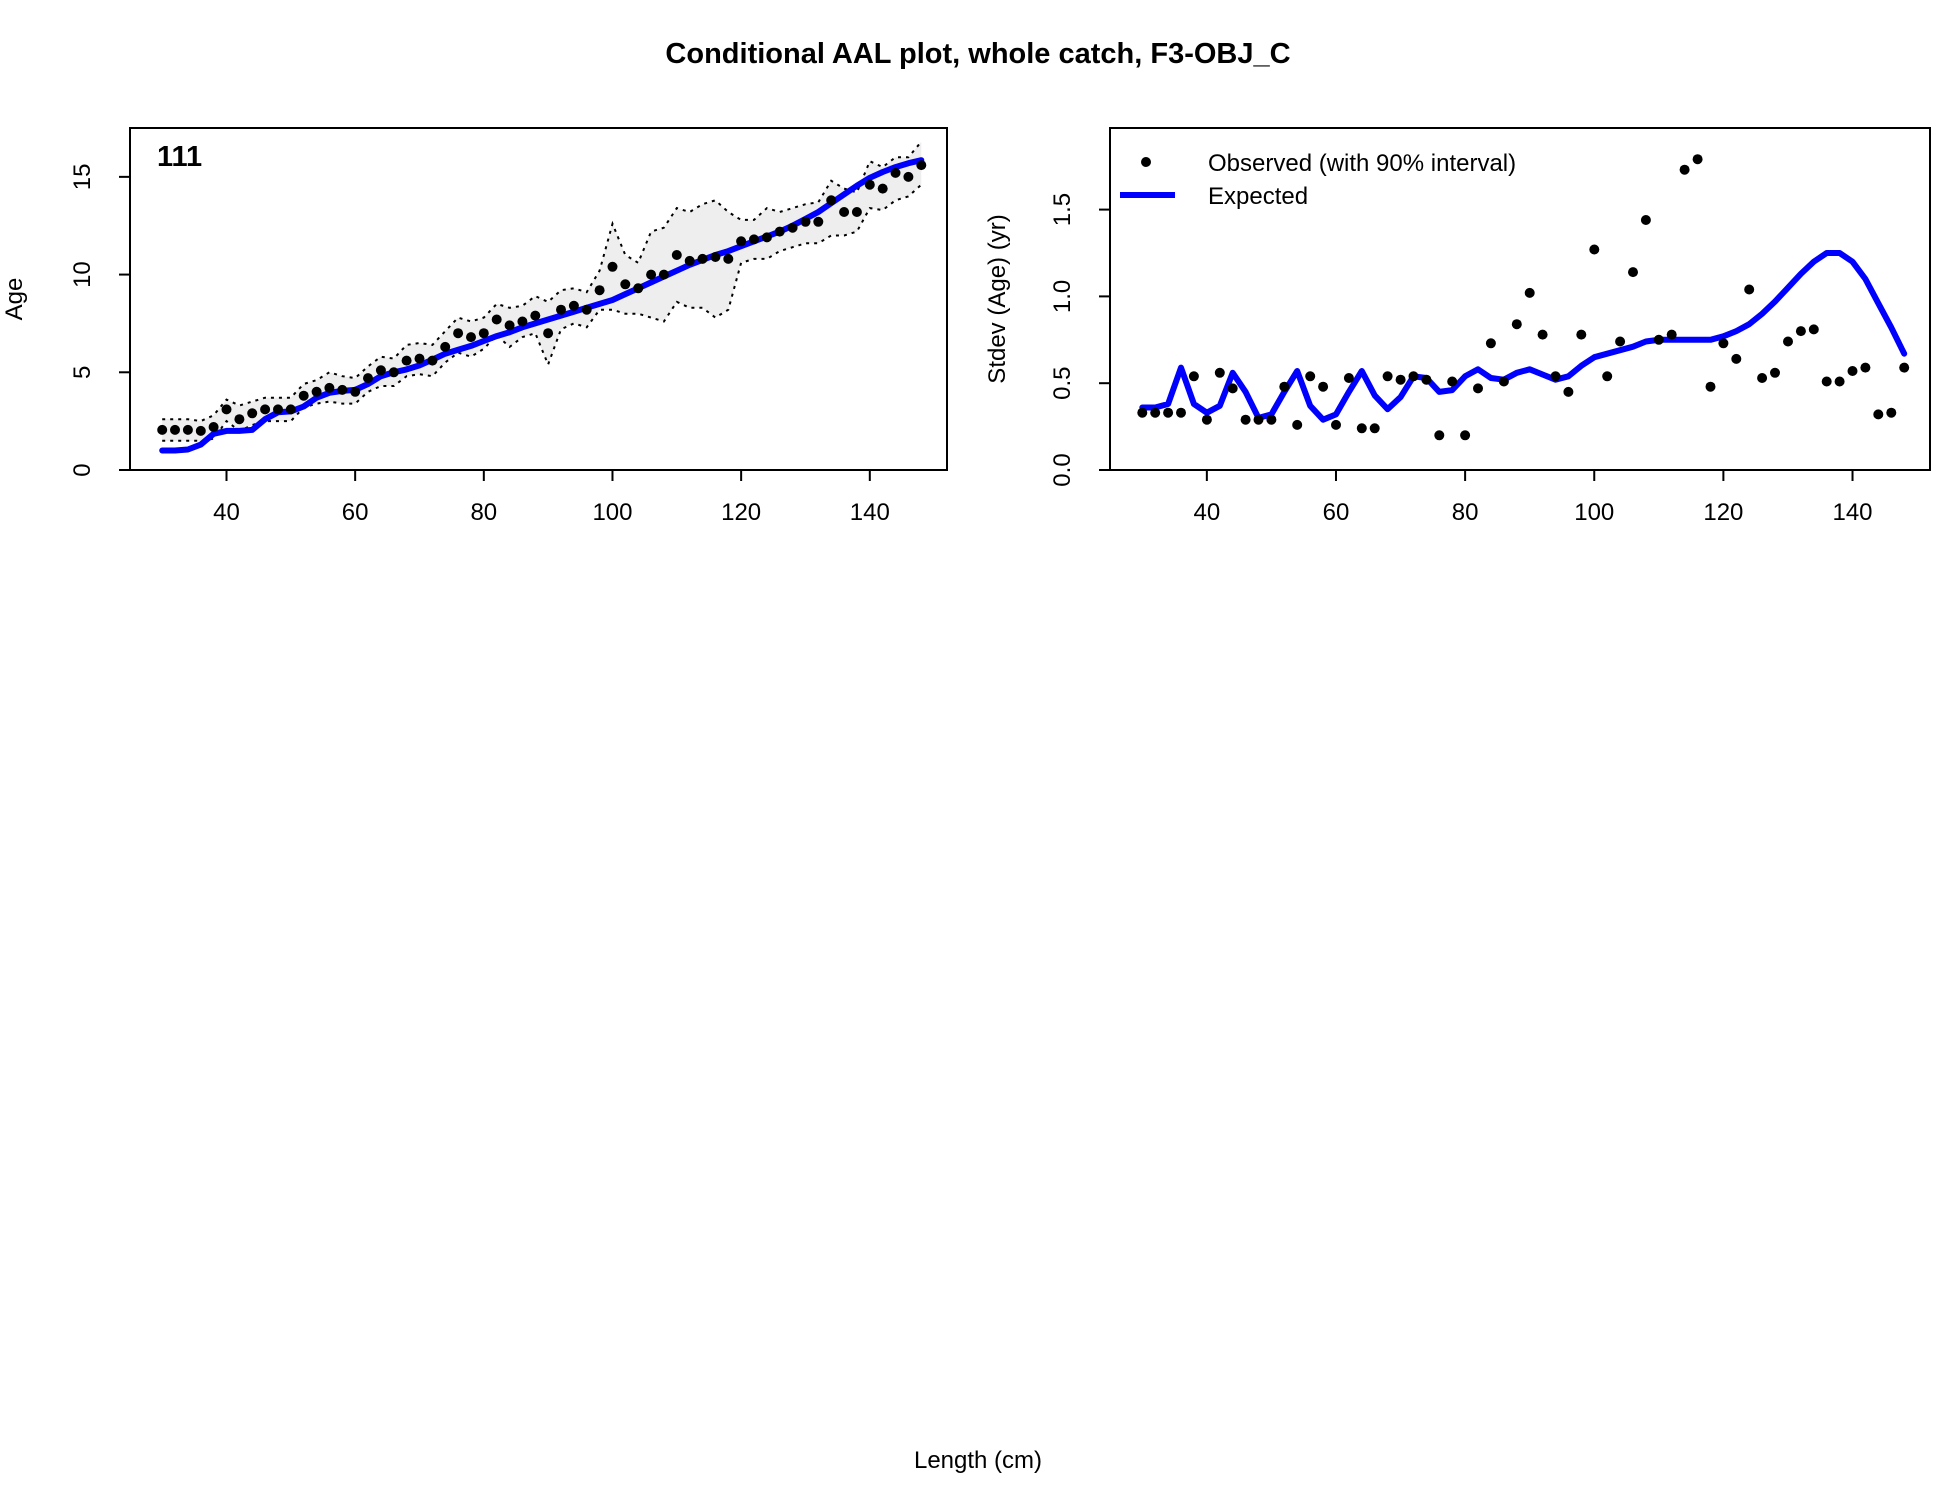 This screenshot has width=1950, height=1500. Describe the element at coordinates (741, 512) in the screenshot. I see `x-tick-label: 120` at that location.